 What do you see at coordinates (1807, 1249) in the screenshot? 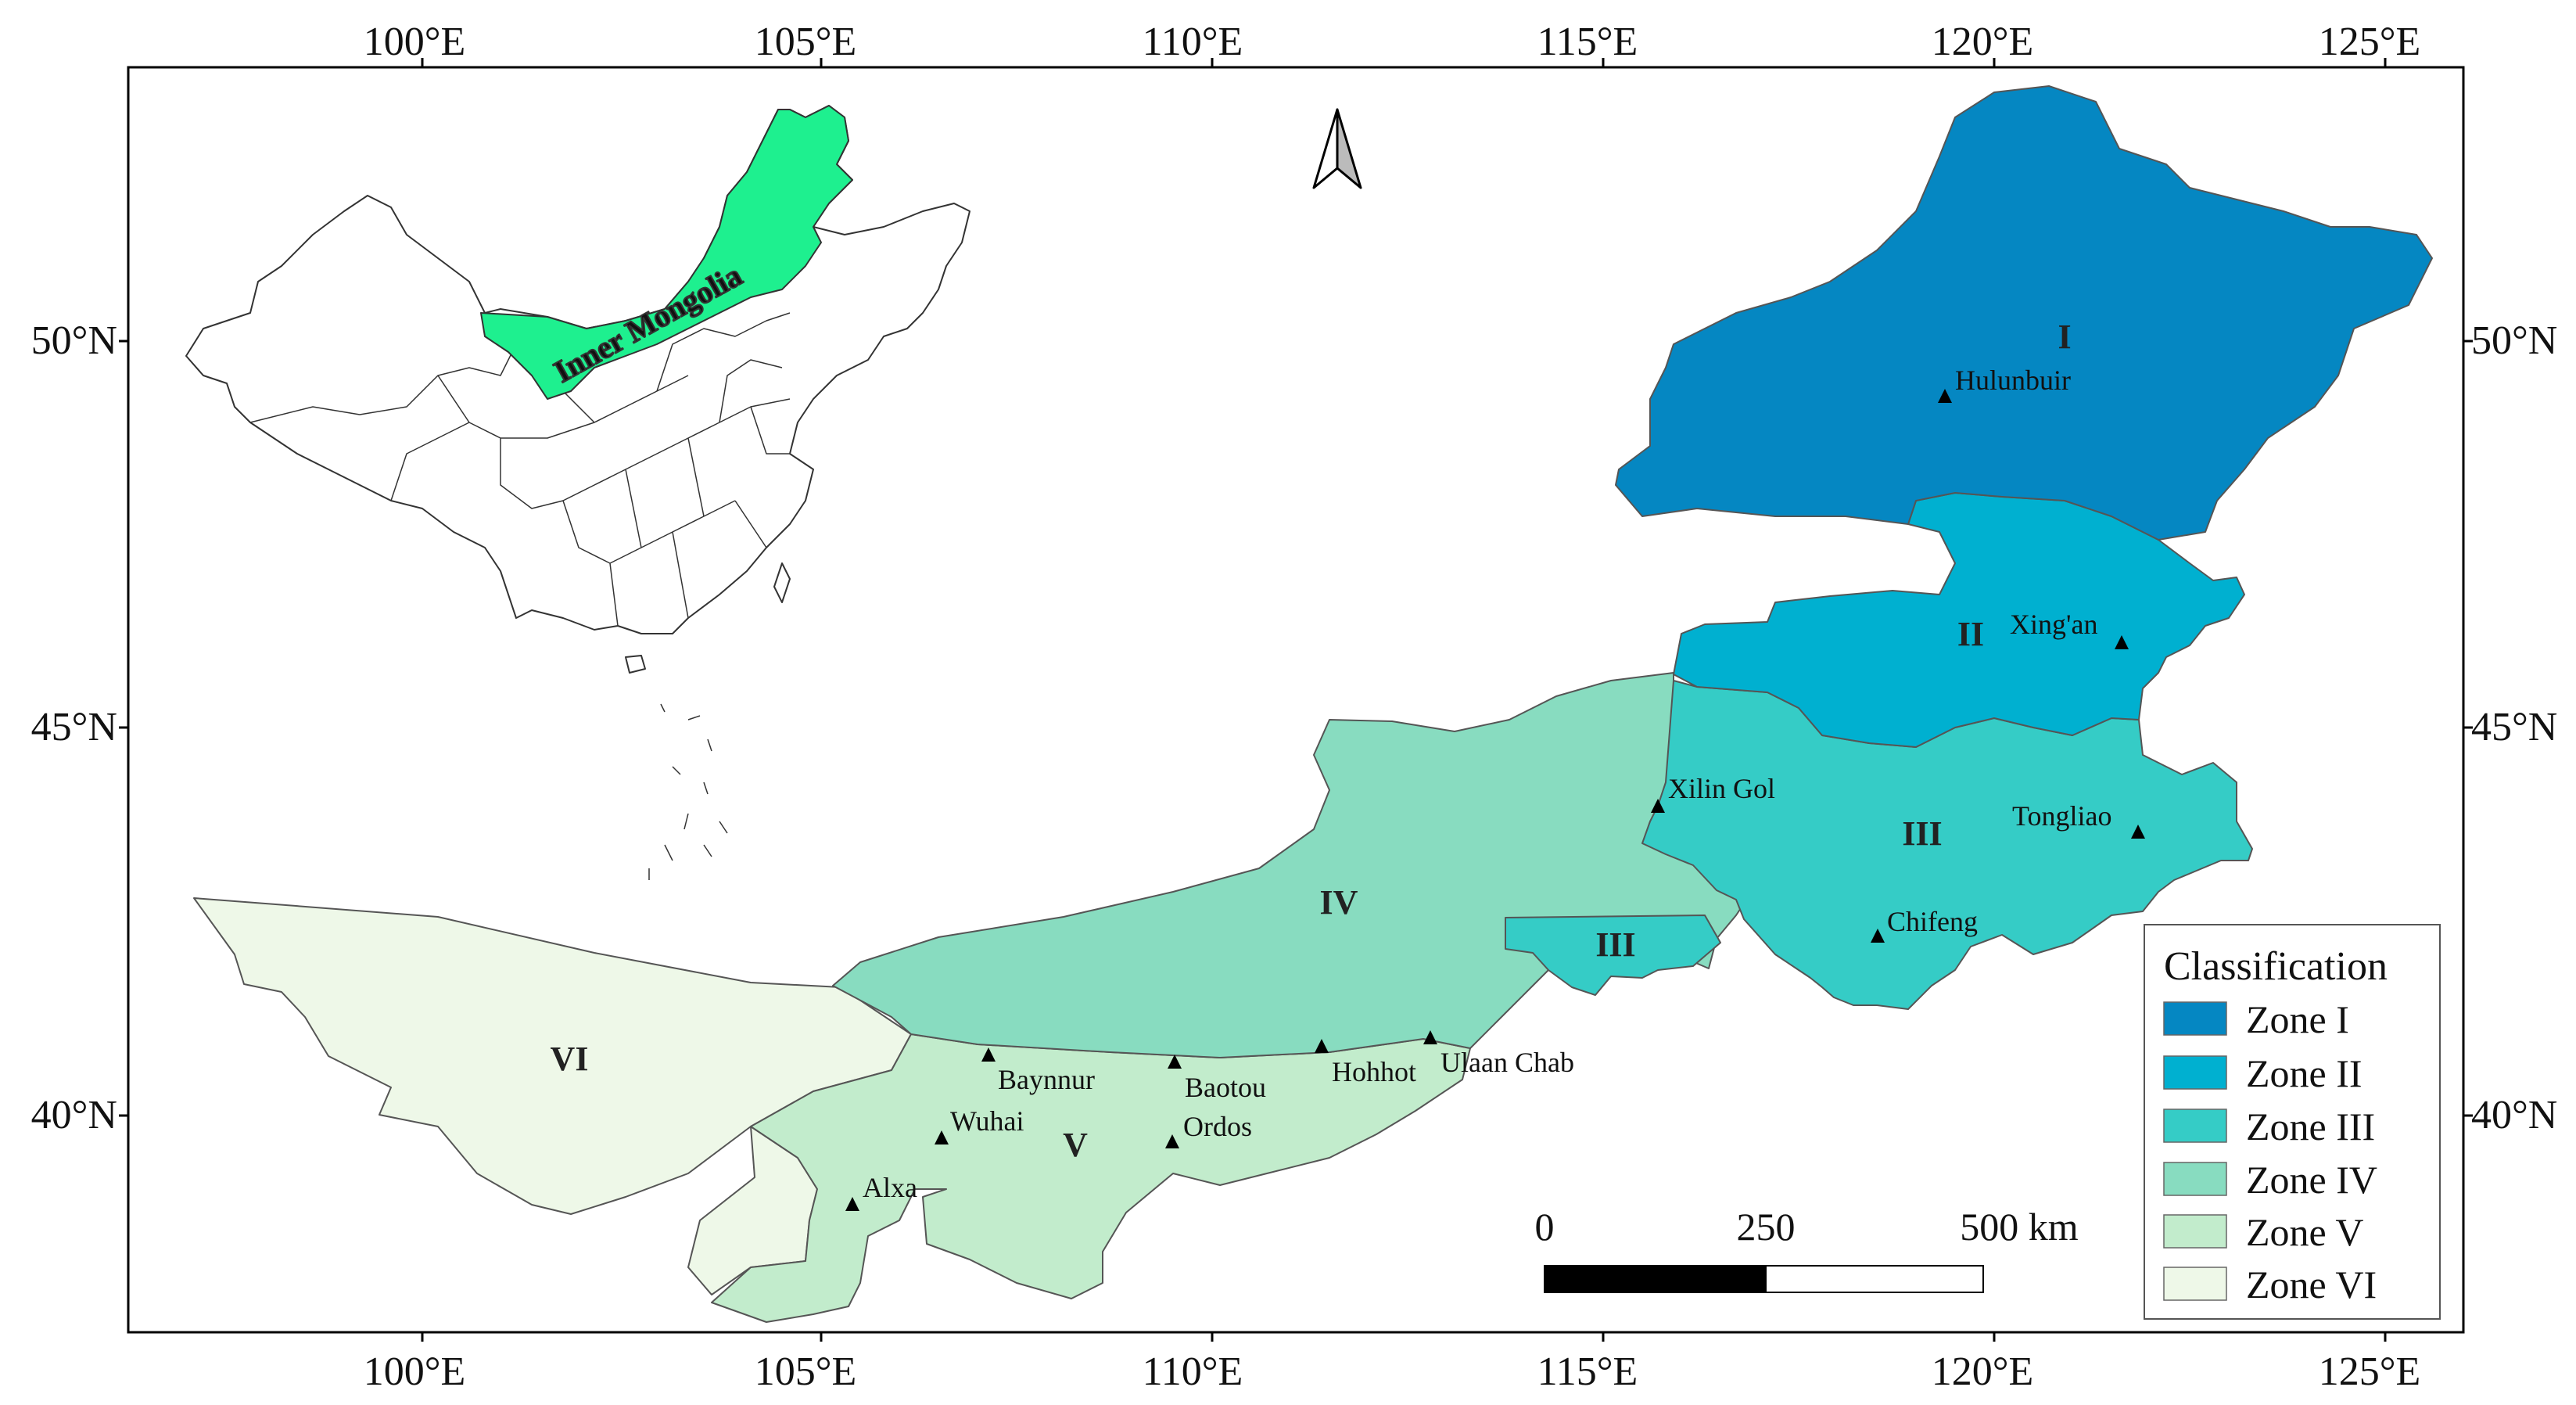
I see `scale-bar: 0 250 500 km` at bounding box center [1807, 1249].